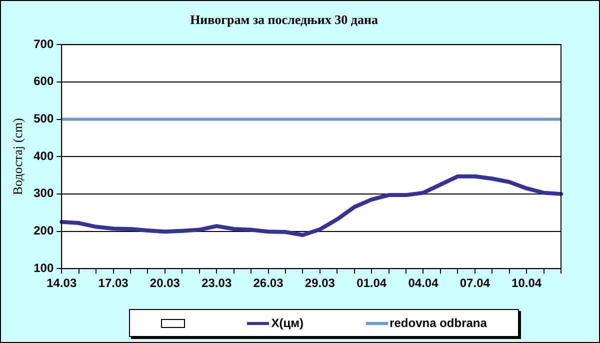  What do you see at coordinates (438, 323) in the screenshot?
I see `legend-label: redovna odbrana` at bounding box center [438, 323].